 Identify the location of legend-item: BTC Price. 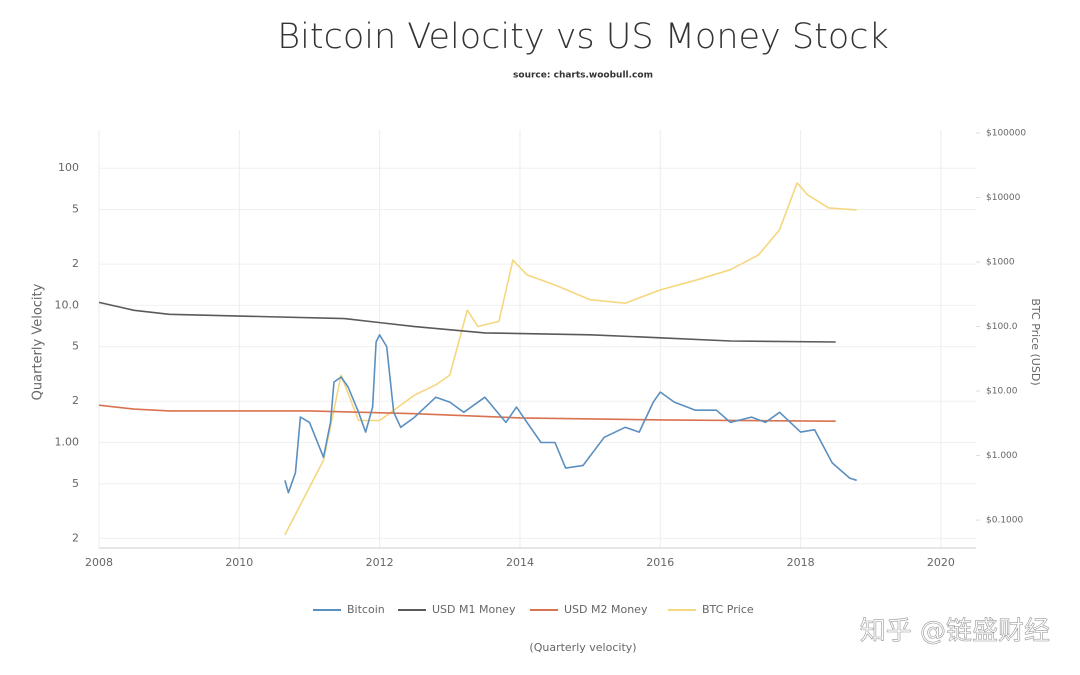
(728, 609).